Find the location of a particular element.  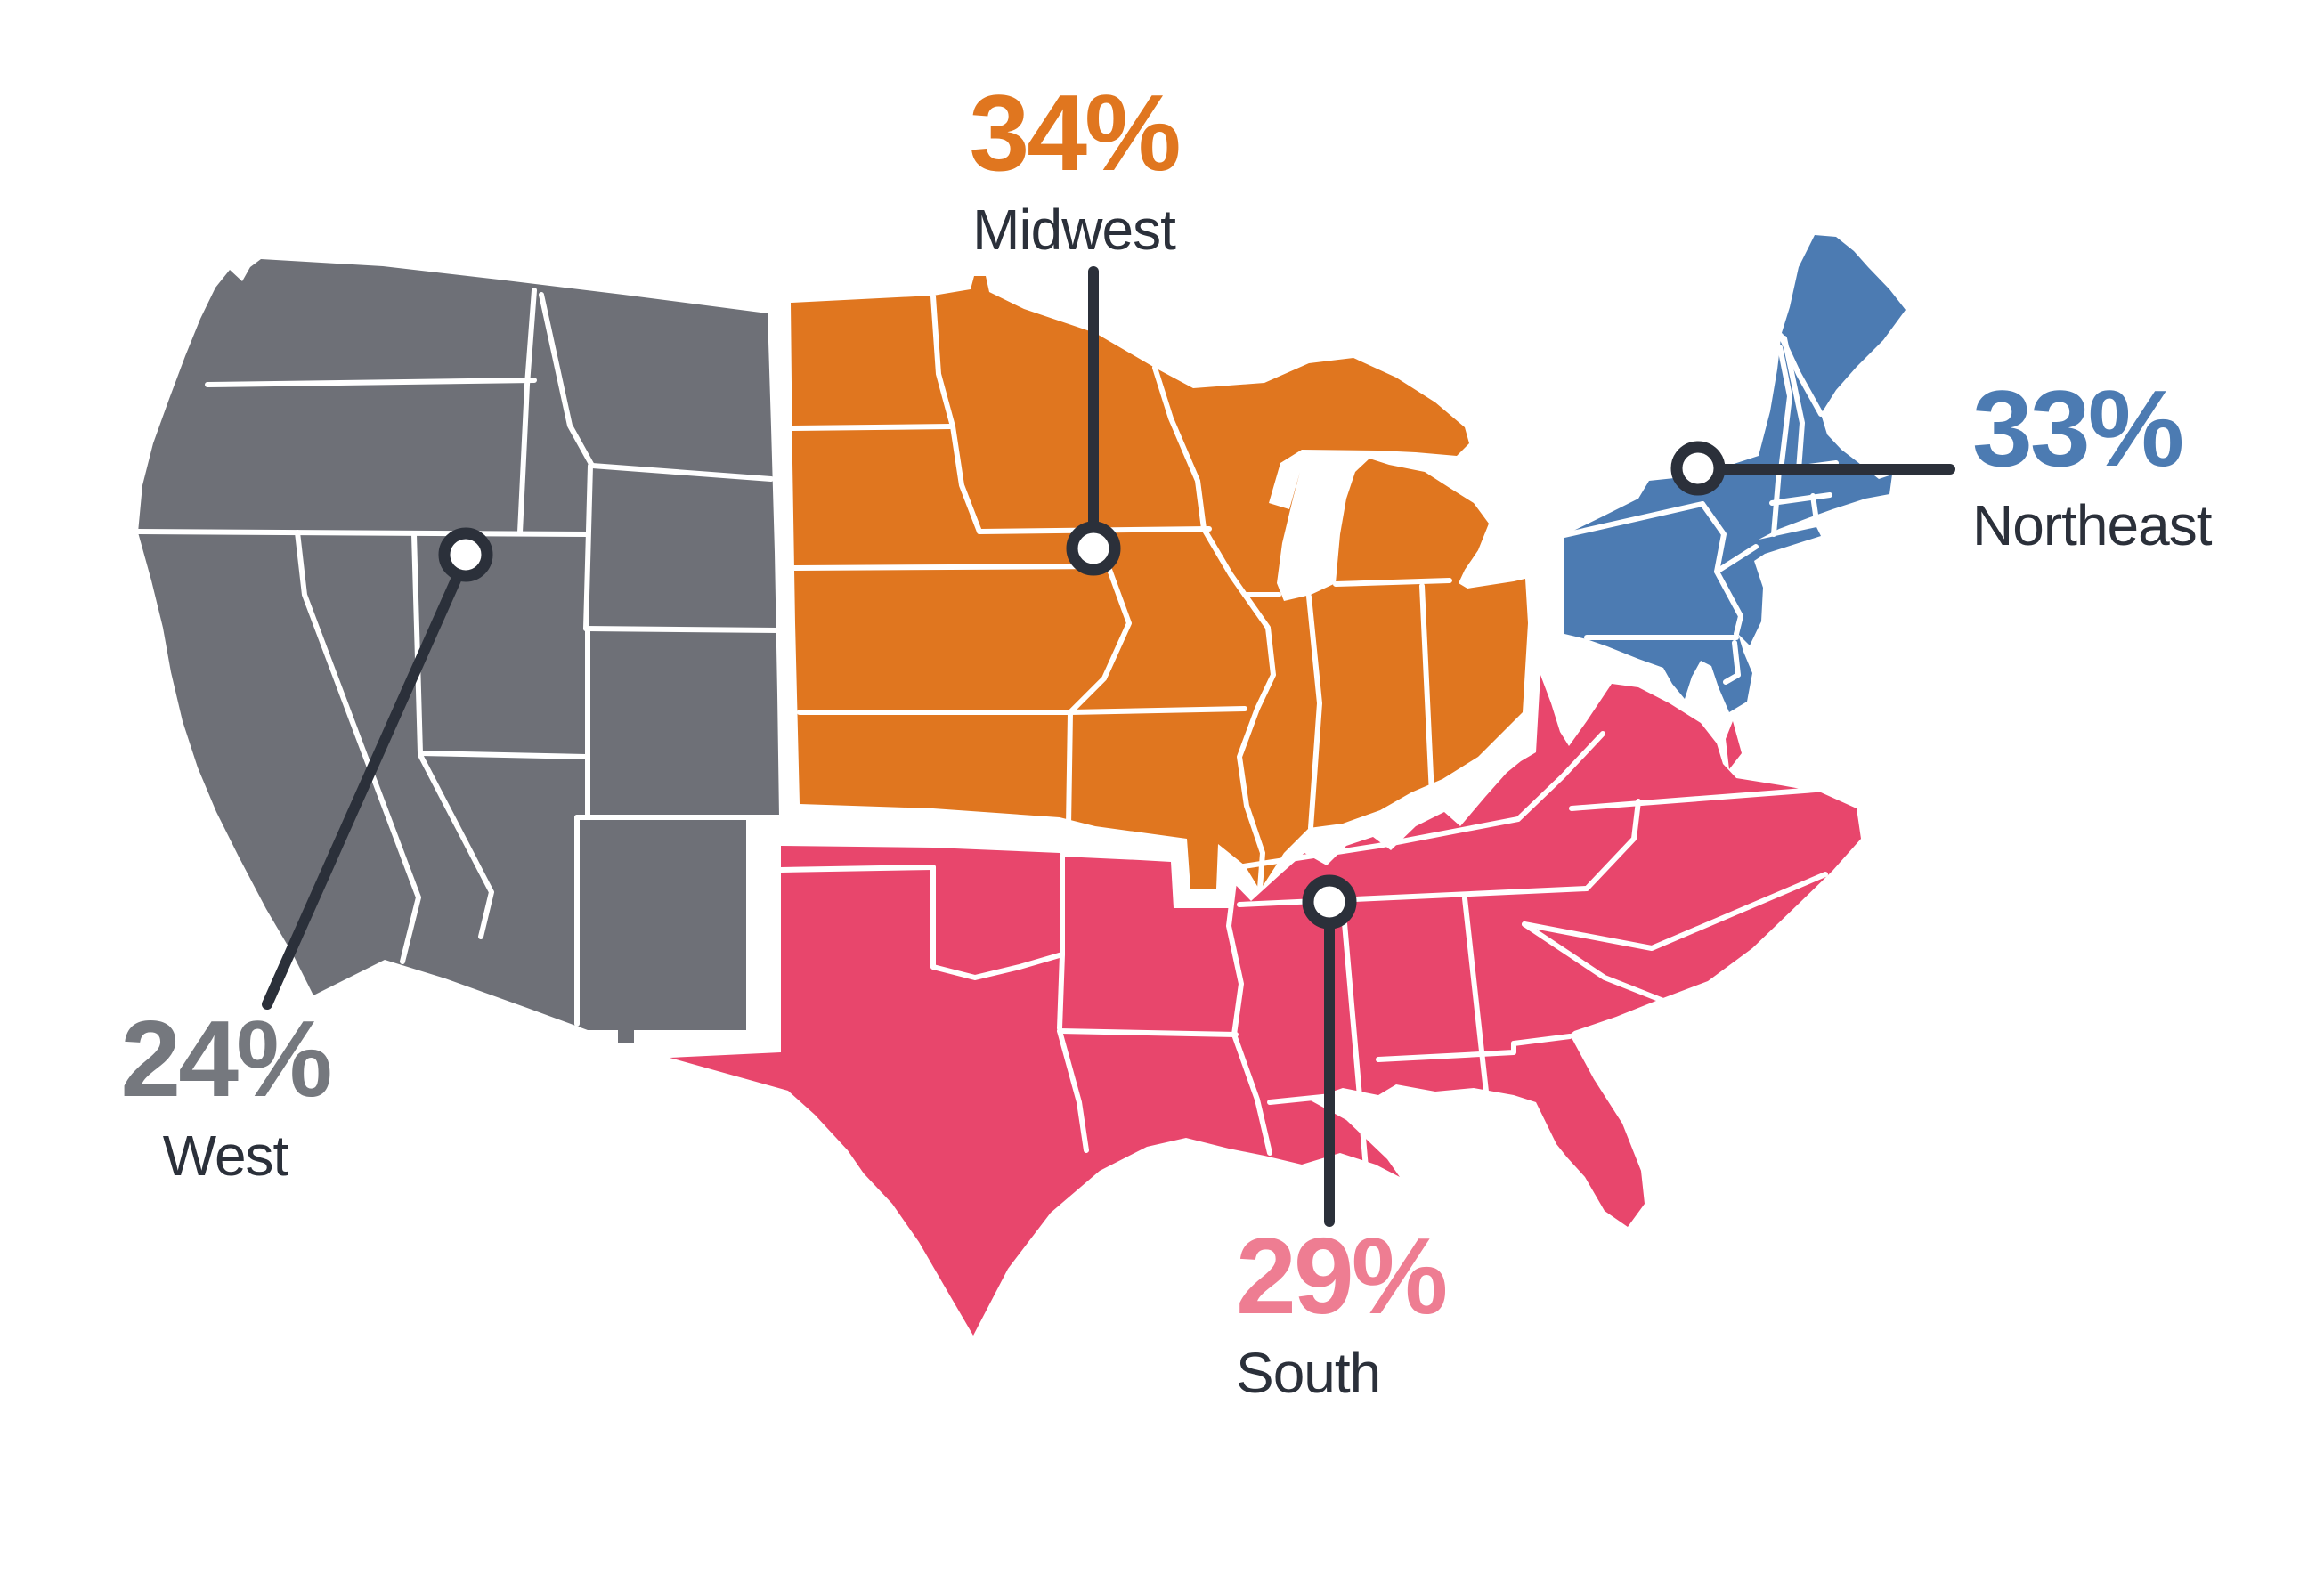

region-label-northeast: 33% Northeast is located at coordinates (2148, 464).